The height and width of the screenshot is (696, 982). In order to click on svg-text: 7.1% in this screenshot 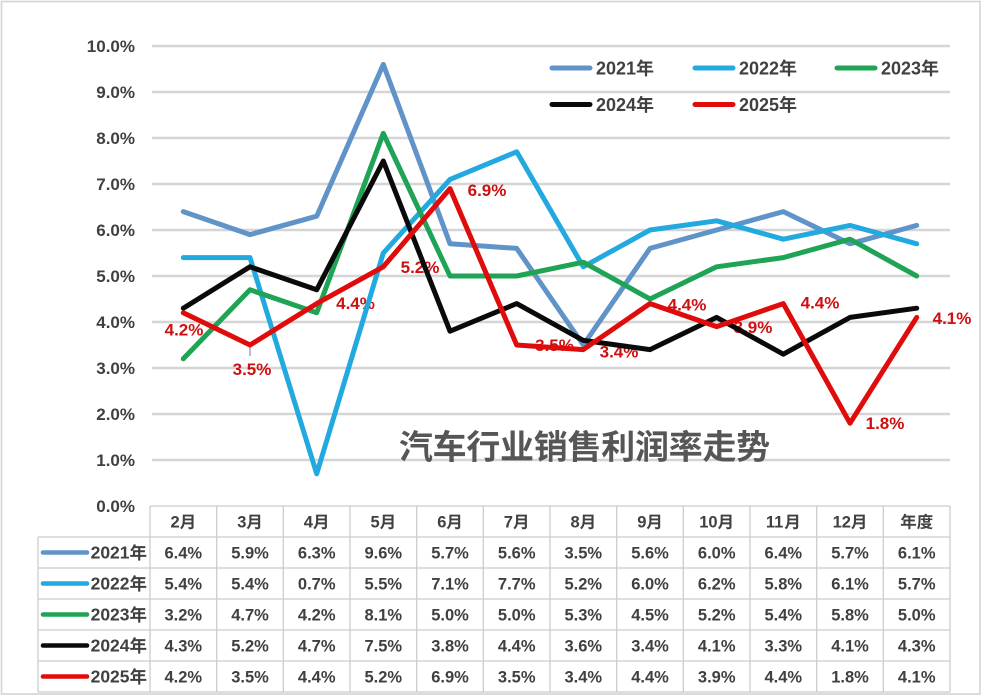, I will do `click(450, 584)`.